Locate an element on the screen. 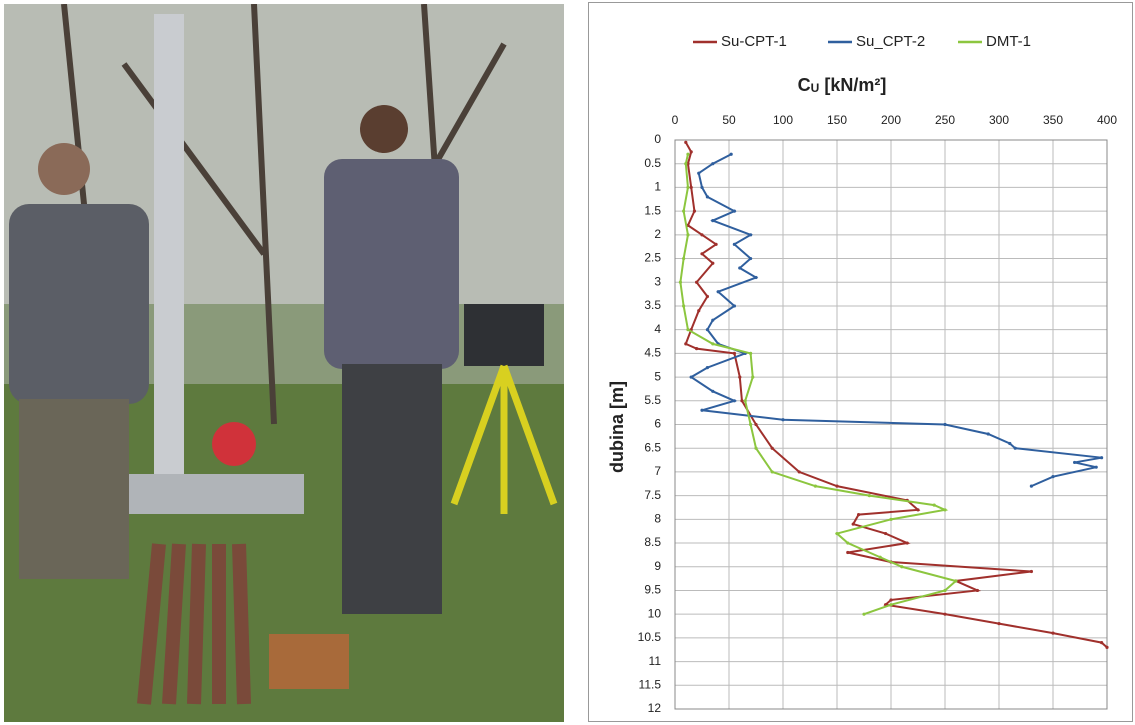  person-2-head is located at coordinates (384, 129).